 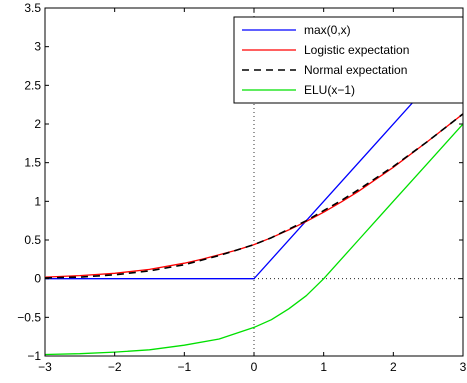 I want to click on y-tick-label: −0.5, so click(x=29, y=317).